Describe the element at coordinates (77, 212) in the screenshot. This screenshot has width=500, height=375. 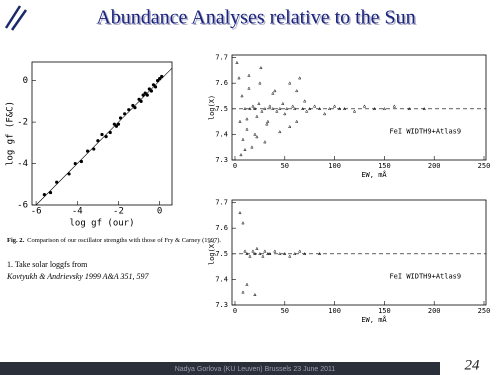
I see `x-tick-label: -4` at that location.